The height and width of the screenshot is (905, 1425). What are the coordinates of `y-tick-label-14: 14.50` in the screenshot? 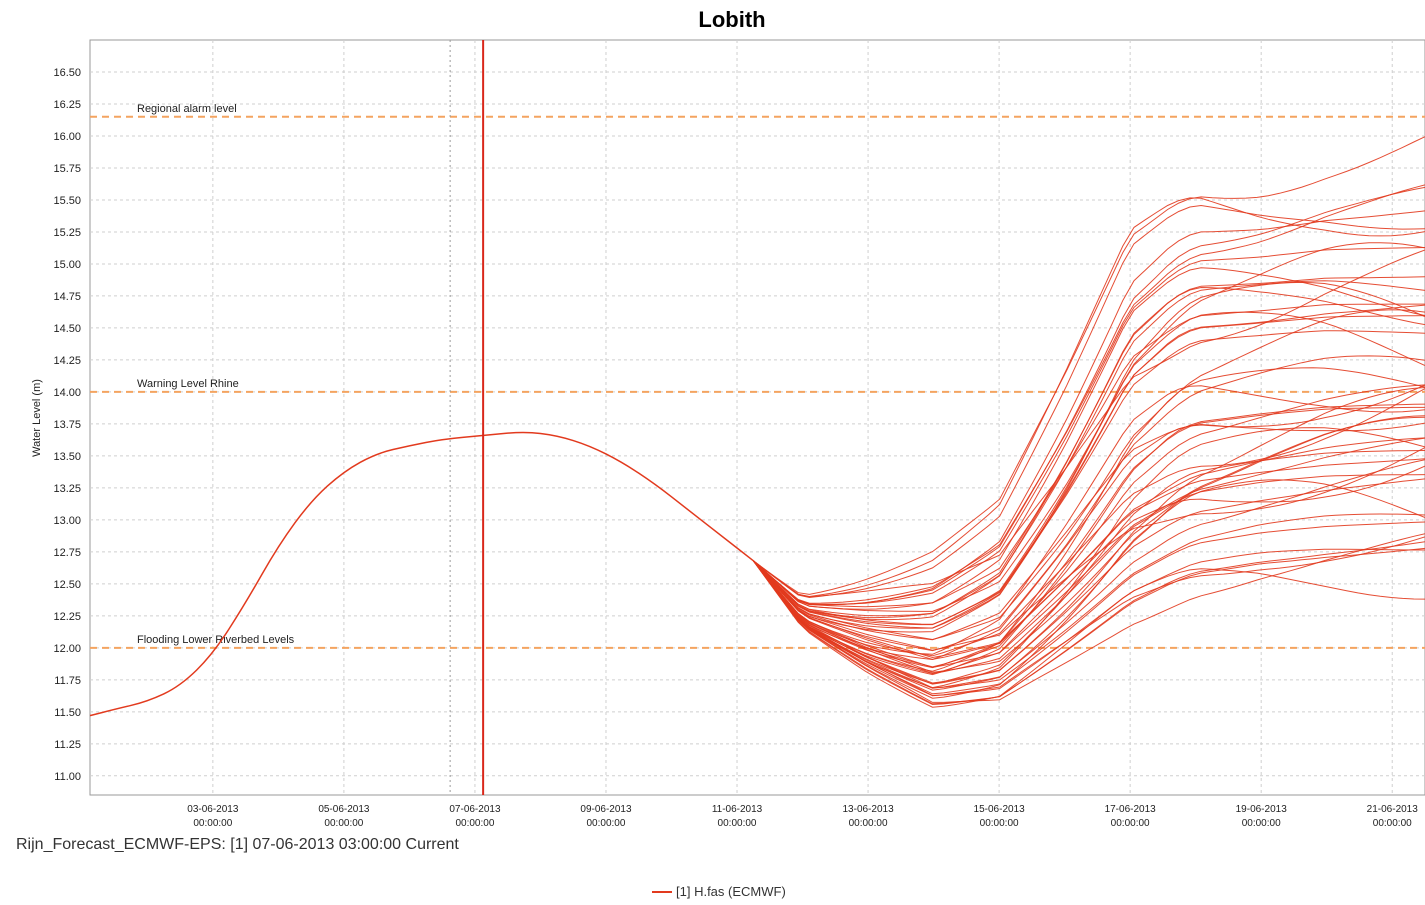 It's located at (67, 329).